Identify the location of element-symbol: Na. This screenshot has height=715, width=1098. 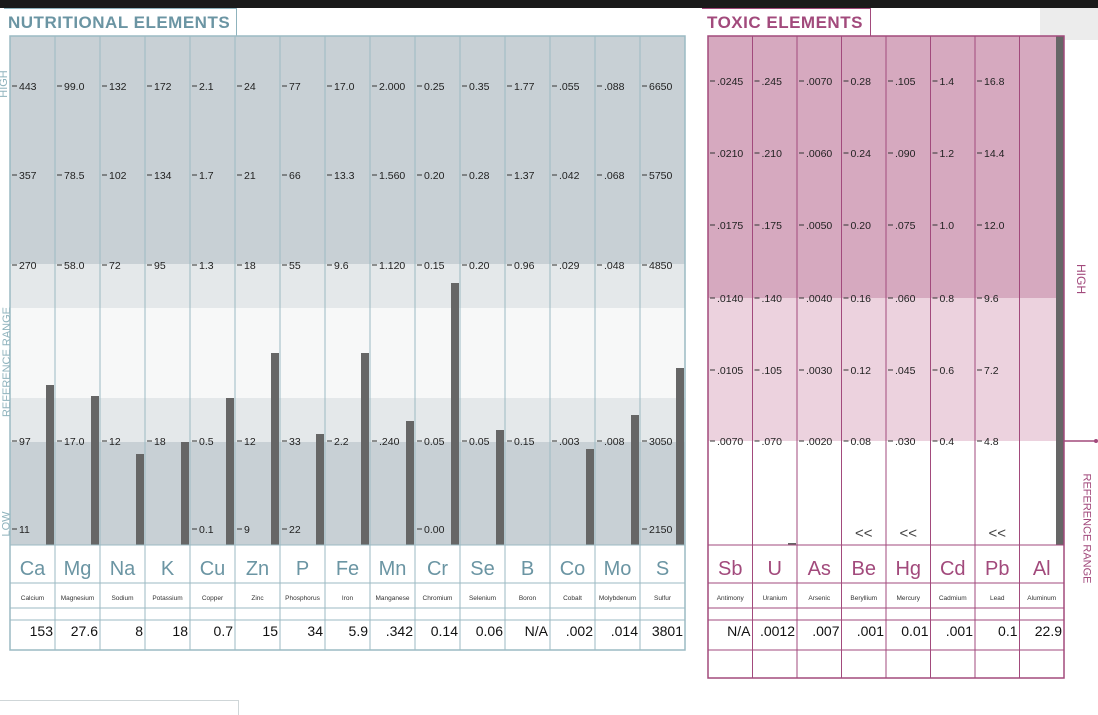
(123, 569).